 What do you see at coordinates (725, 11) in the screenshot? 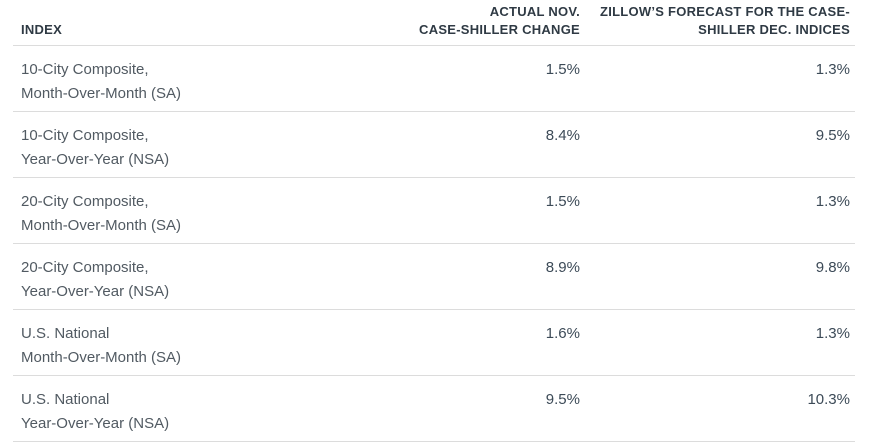
I see `column-header-forecast-line1: ZILLOW’S FORECAST FOR THE CASE-` at bounding box center [725, 11].